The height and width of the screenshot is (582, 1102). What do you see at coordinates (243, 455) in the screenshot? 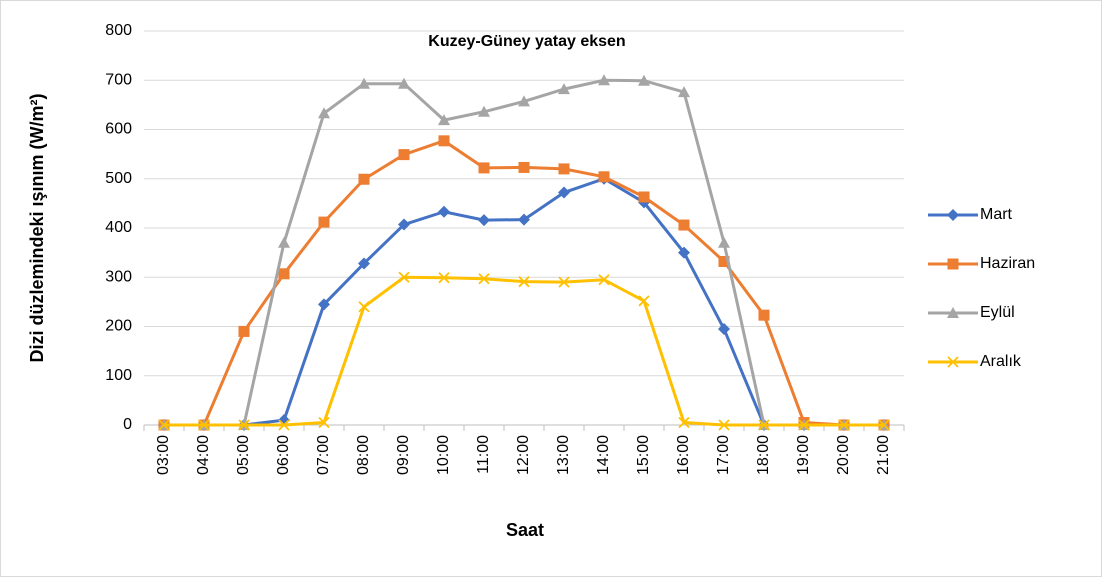
I see `x-tick-label: 05:00` at bounding box center [243, 455].